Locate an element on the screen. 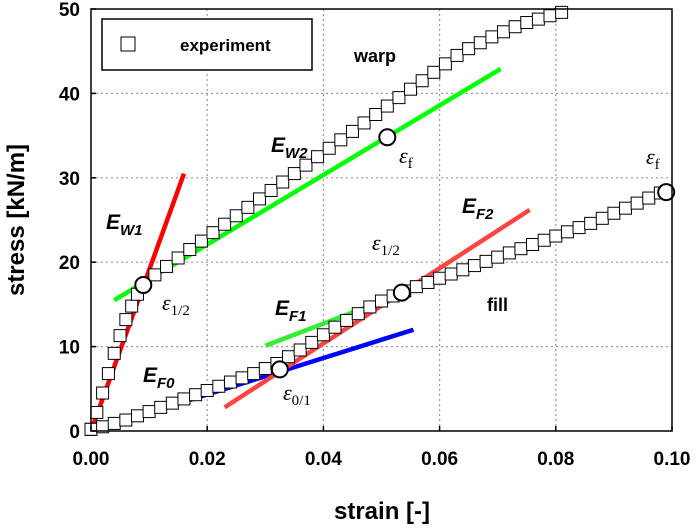 This screenshot has width=700, height=528. region-label-warp: warp is located at coordinates (374, 56).